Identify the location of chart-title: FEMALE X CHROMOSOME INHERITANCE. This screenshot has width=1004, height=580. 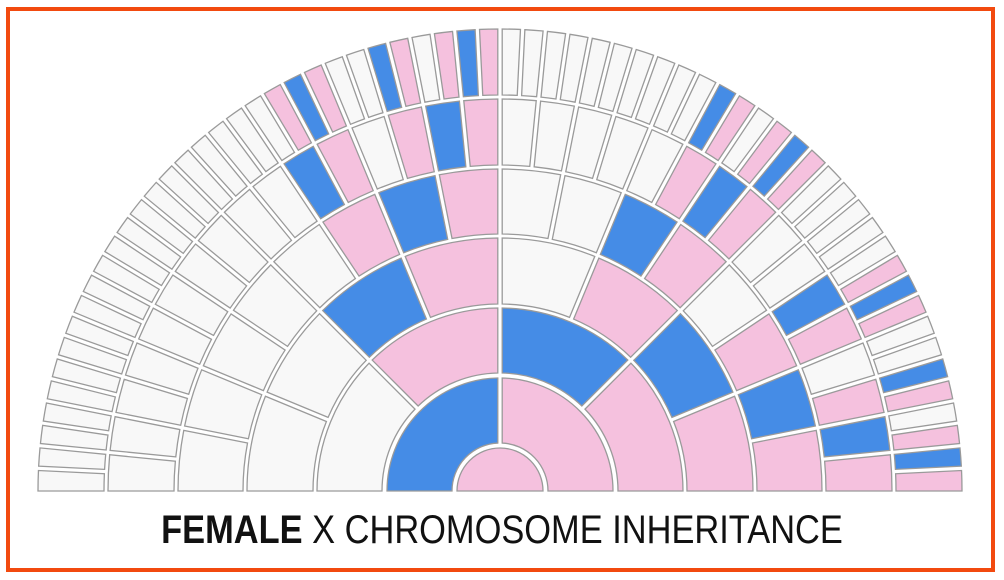
(501, 530).